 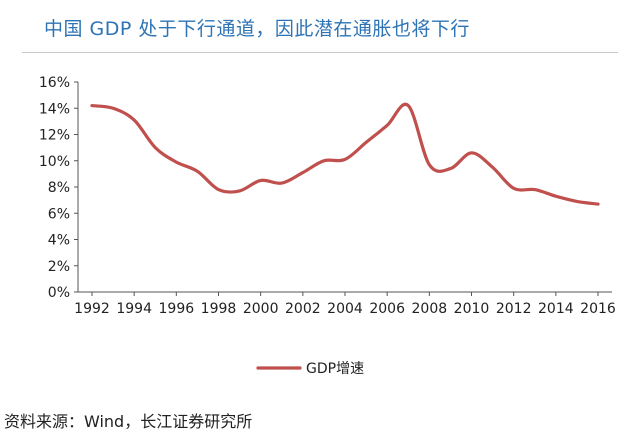 What do you see at coordinates (219, 309) in the screenshot?
I see `x-tick-label: 1998` at bounding box center [219, 309].